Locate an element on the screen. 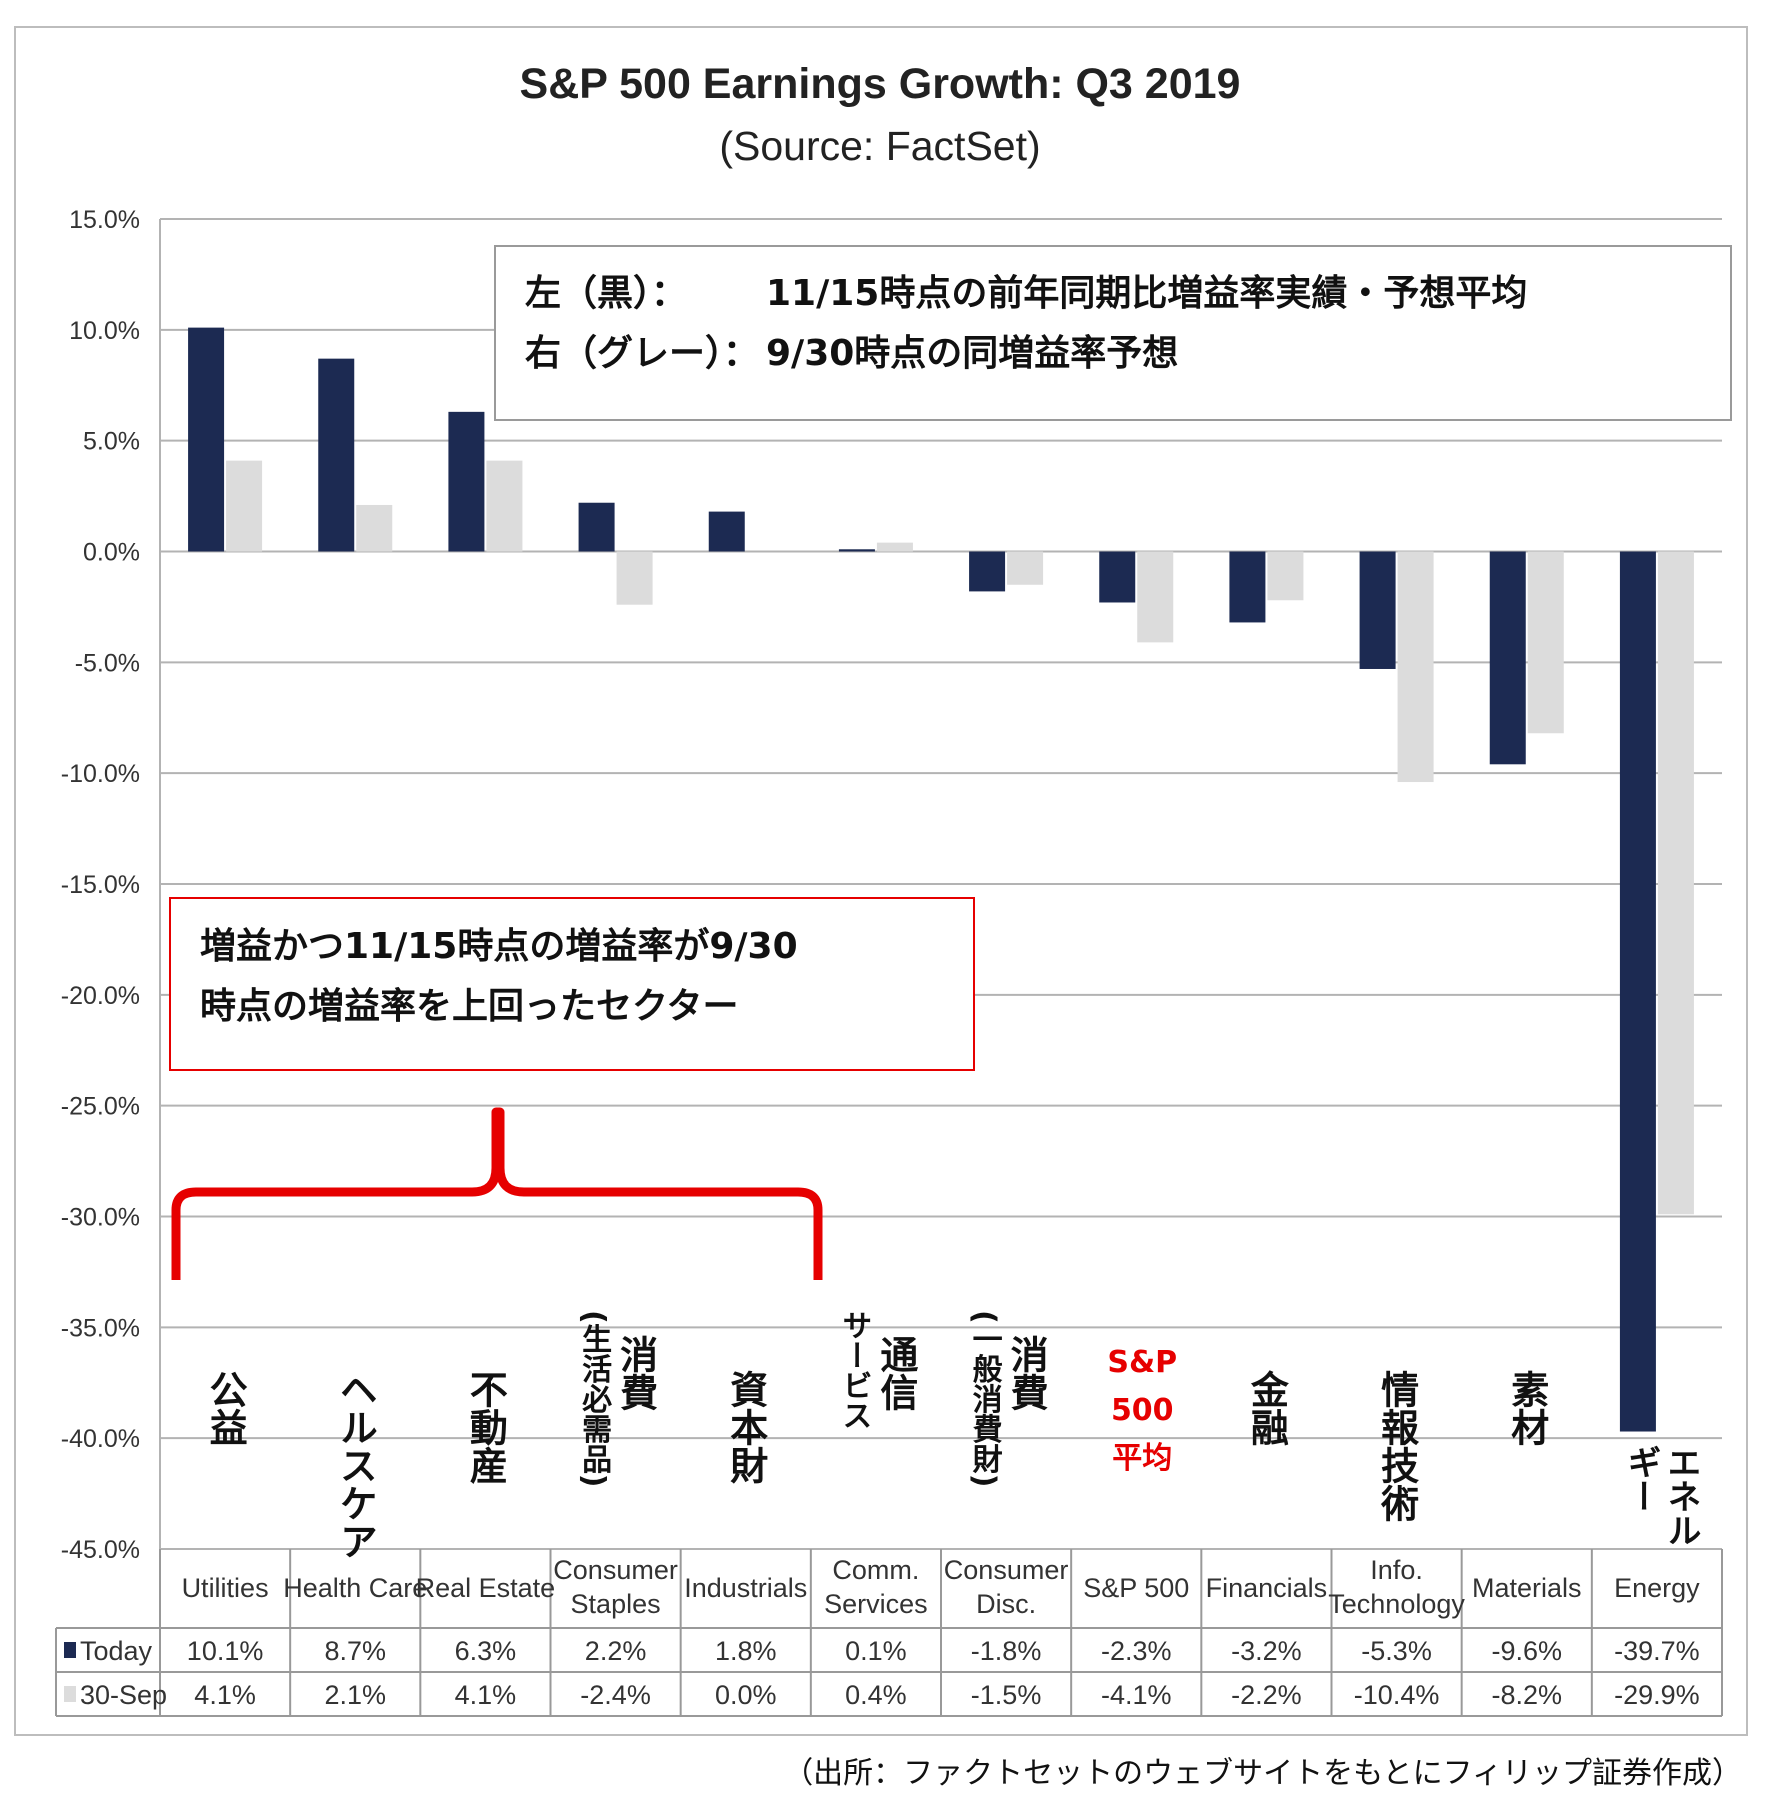 This screenshot has width=1766, height=1794. table-value-cell: -8.2% is located at coordinates (1526, 1695).